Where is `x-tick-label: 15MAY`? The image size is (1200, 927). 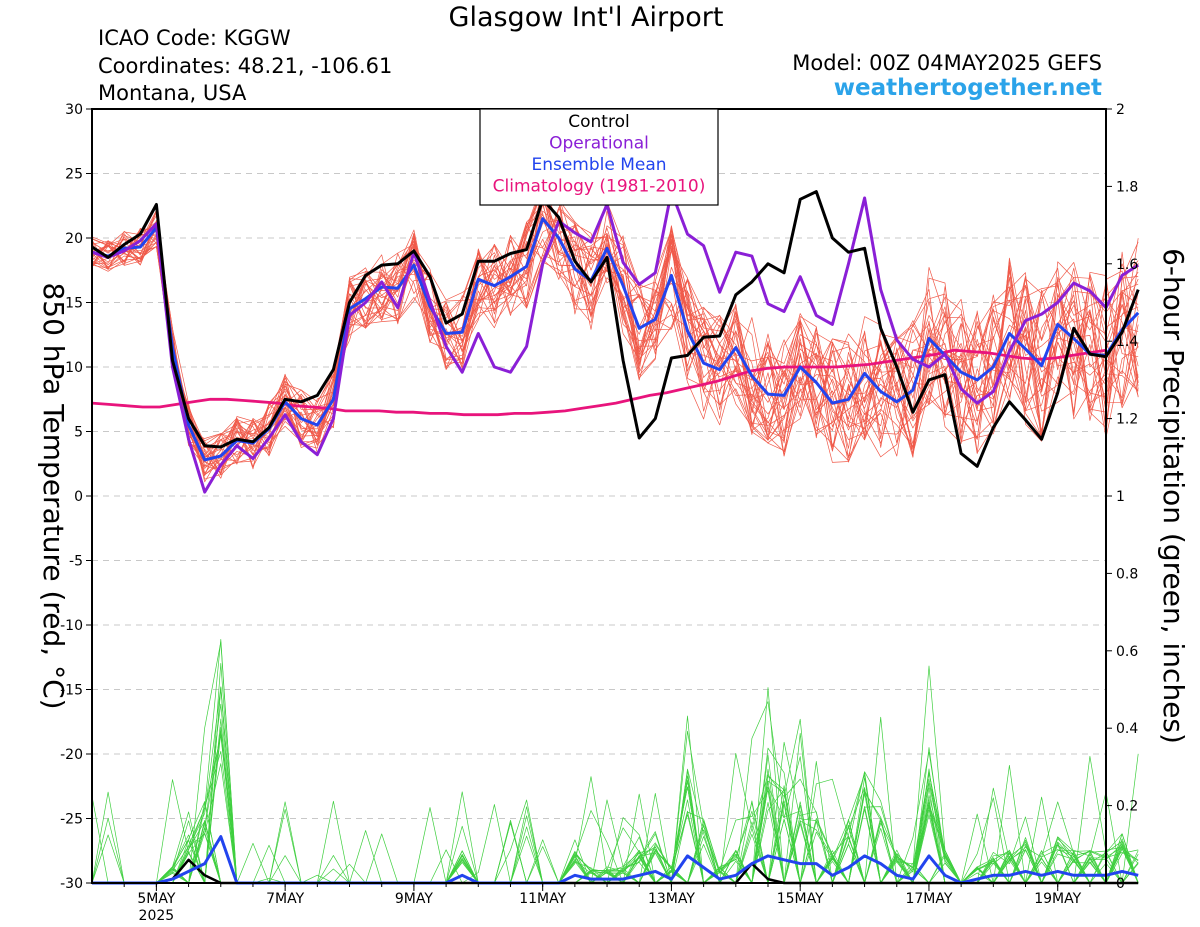 x-tick-label: 15MAY is located at coordinates (800, 899).